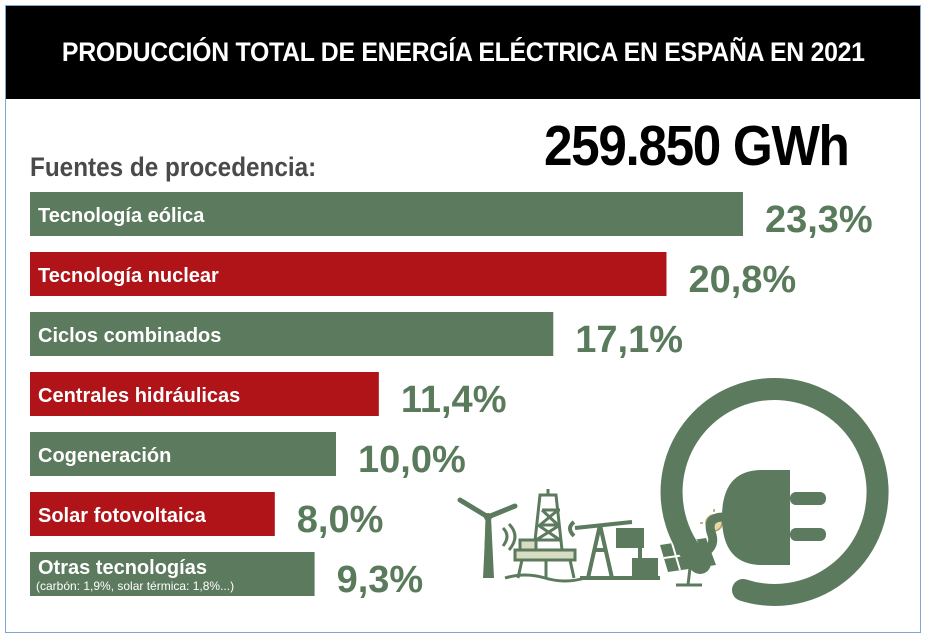 Image resolution: width=928 pixels, height=641 pixels. I want to click on value-label-4: 11,4%, so click(454, 400).